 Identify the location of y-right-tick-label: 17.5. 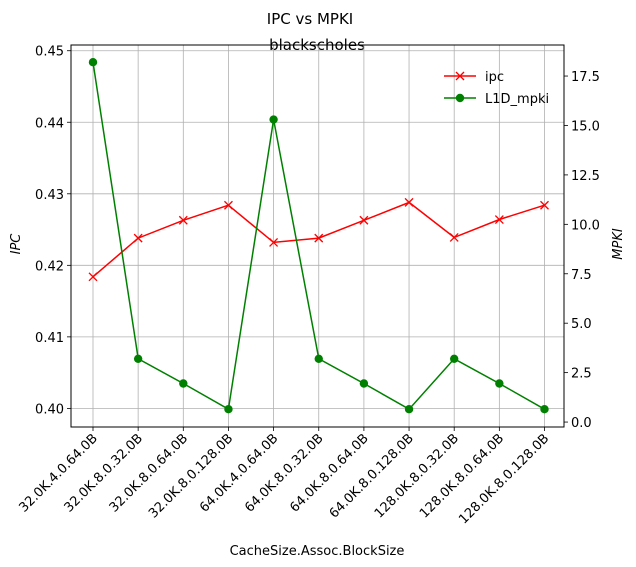
(585, 77).